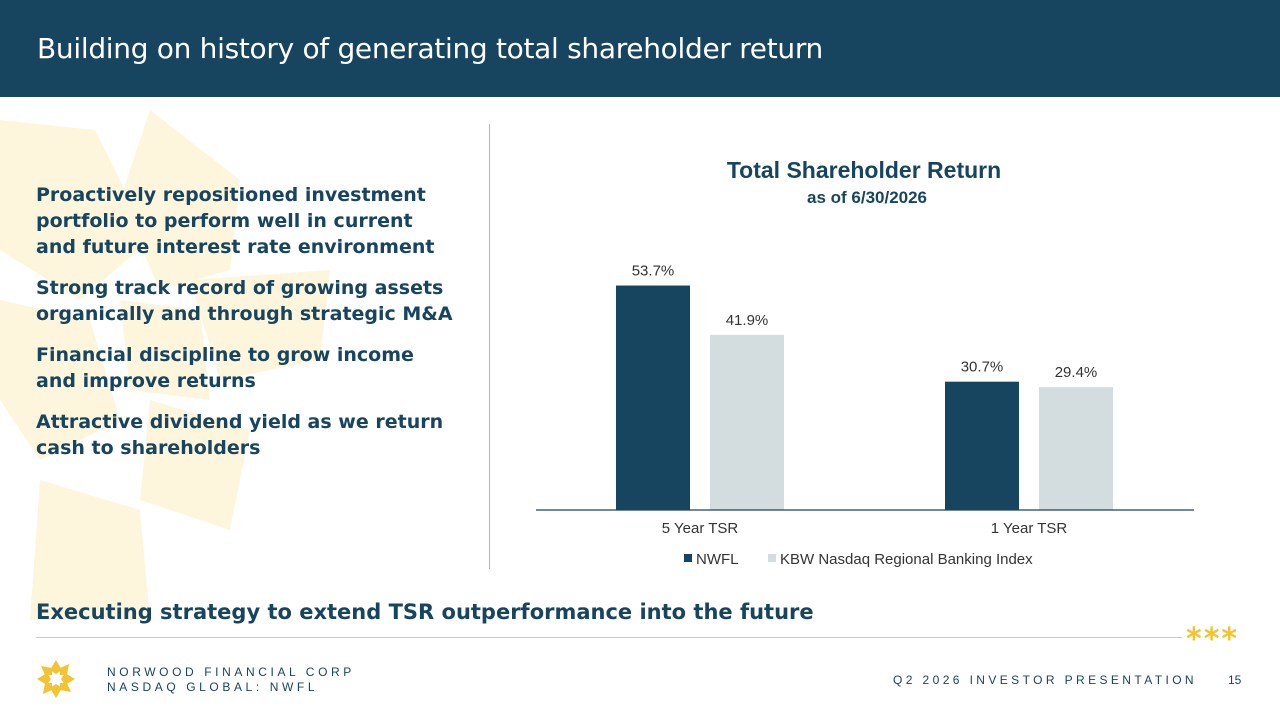 The height and width of the screenshot is (720, 1280). I want to click on page-number: 15, so click(1235, 680).